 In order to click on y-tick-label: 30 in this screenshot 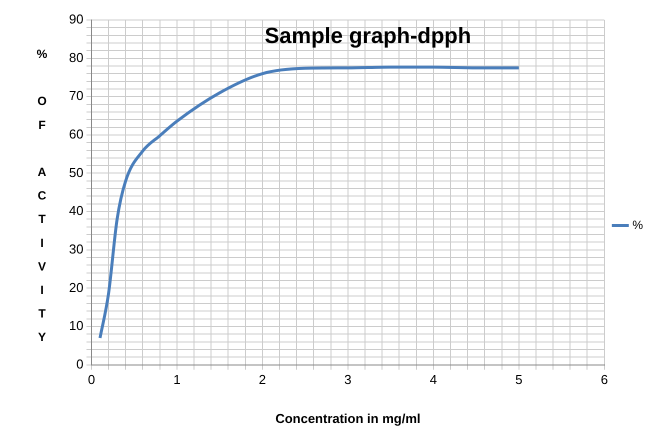, I will do `click(76, 248)`.